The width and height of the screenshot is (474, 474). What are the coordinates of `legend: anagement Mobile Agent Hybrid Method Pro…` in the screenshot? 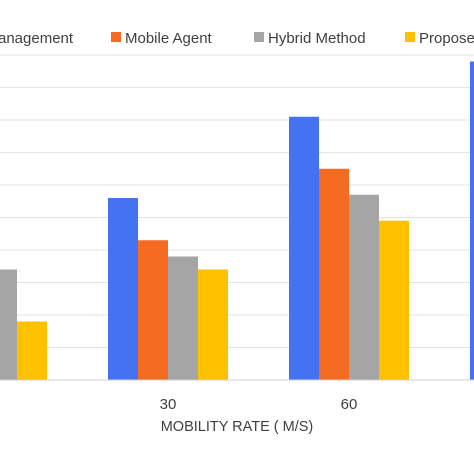 It's located at (237, 38).